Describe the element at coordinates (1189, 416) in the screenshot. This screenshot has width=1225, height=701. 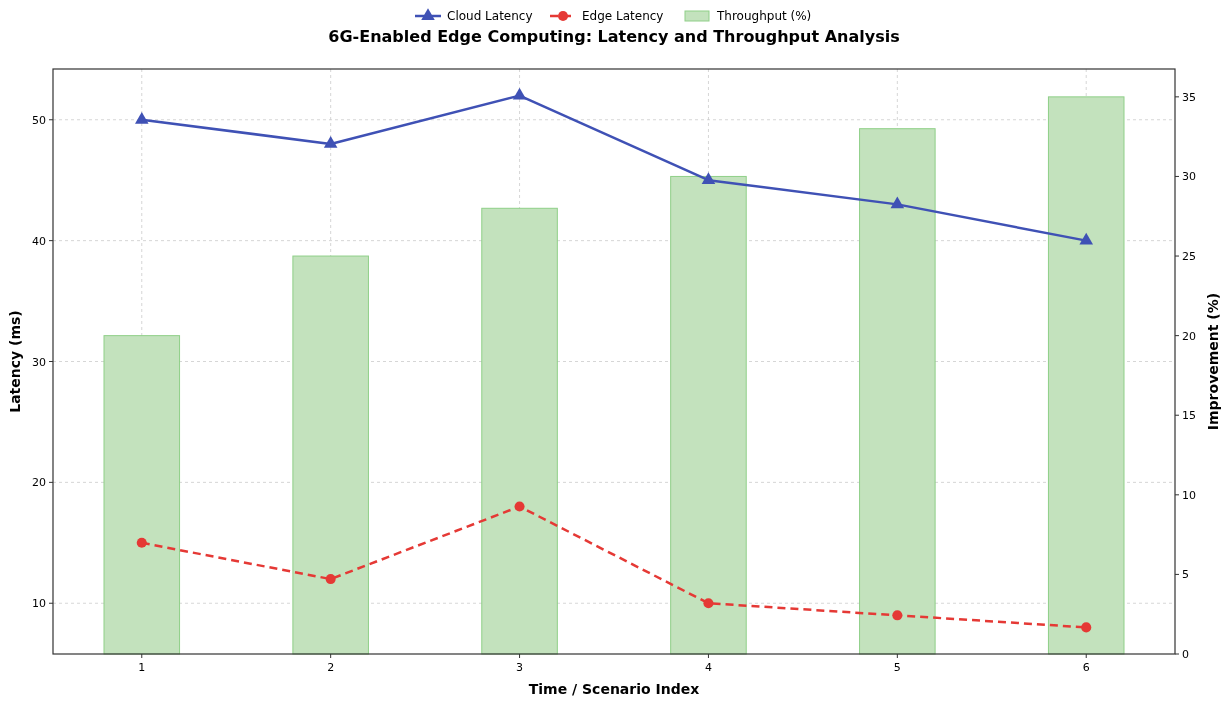
I see `y2-tick-label: 15` at that location.